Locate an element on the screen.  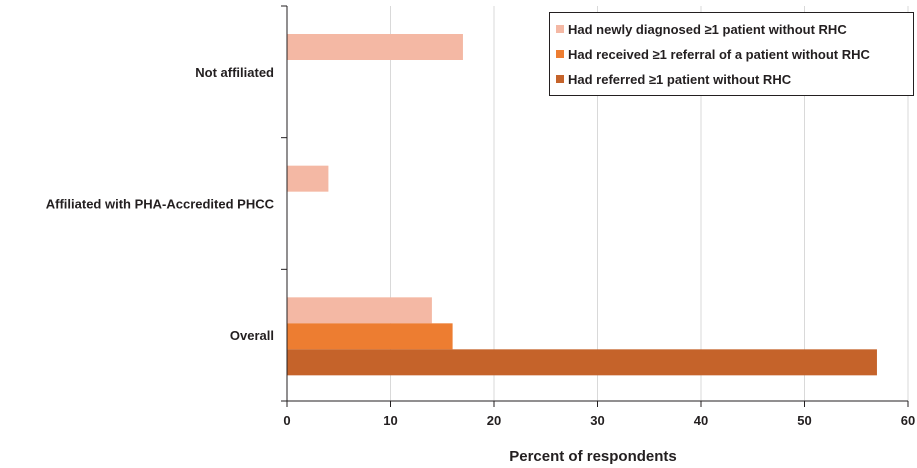
x-tick-label: 30 is located at coordinates (597, 420).